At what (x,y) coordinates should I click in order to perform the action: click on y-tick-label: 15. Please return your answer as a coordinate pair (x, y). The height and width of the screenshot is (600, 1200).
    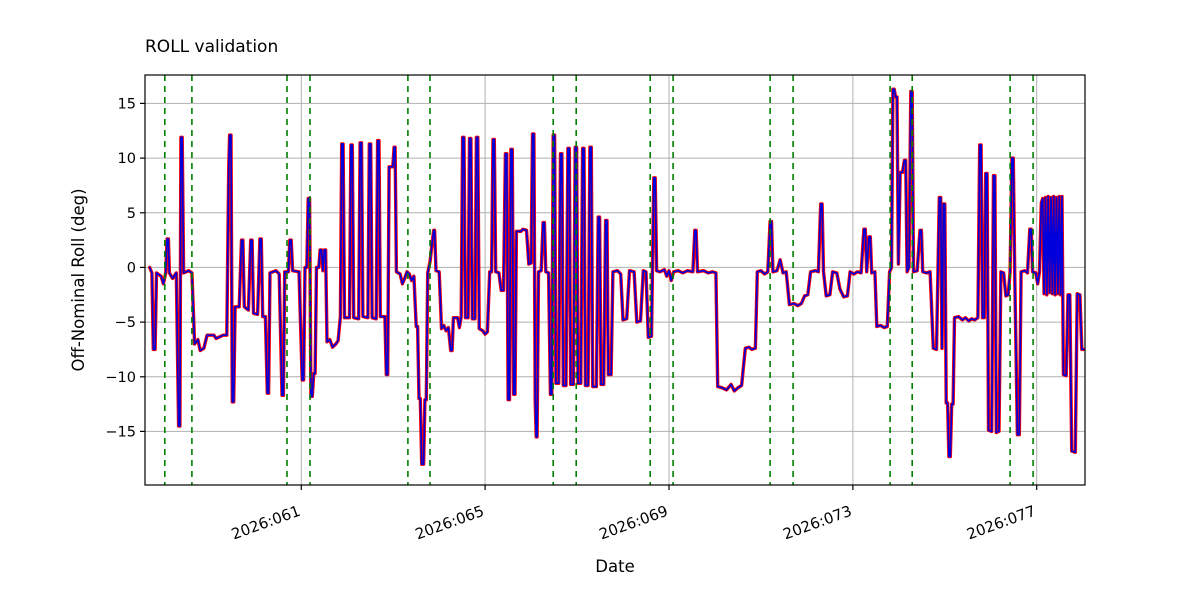
    Looking at the image, I should click on (127, 104).